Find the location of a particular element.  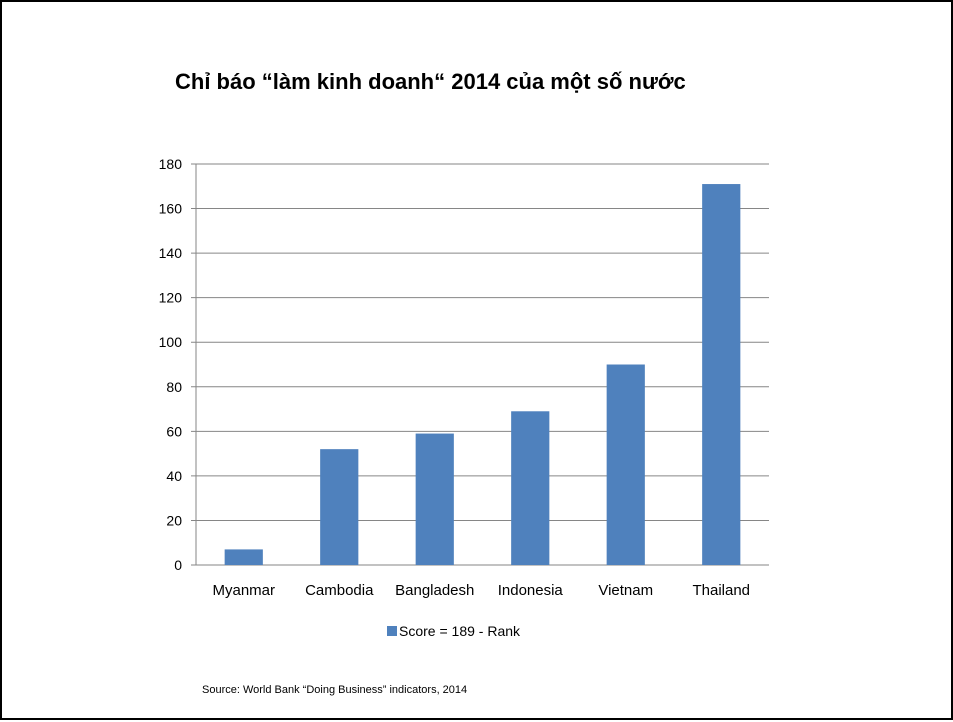

x-tick-label: Vietnam is located at coordinates (625, 590).